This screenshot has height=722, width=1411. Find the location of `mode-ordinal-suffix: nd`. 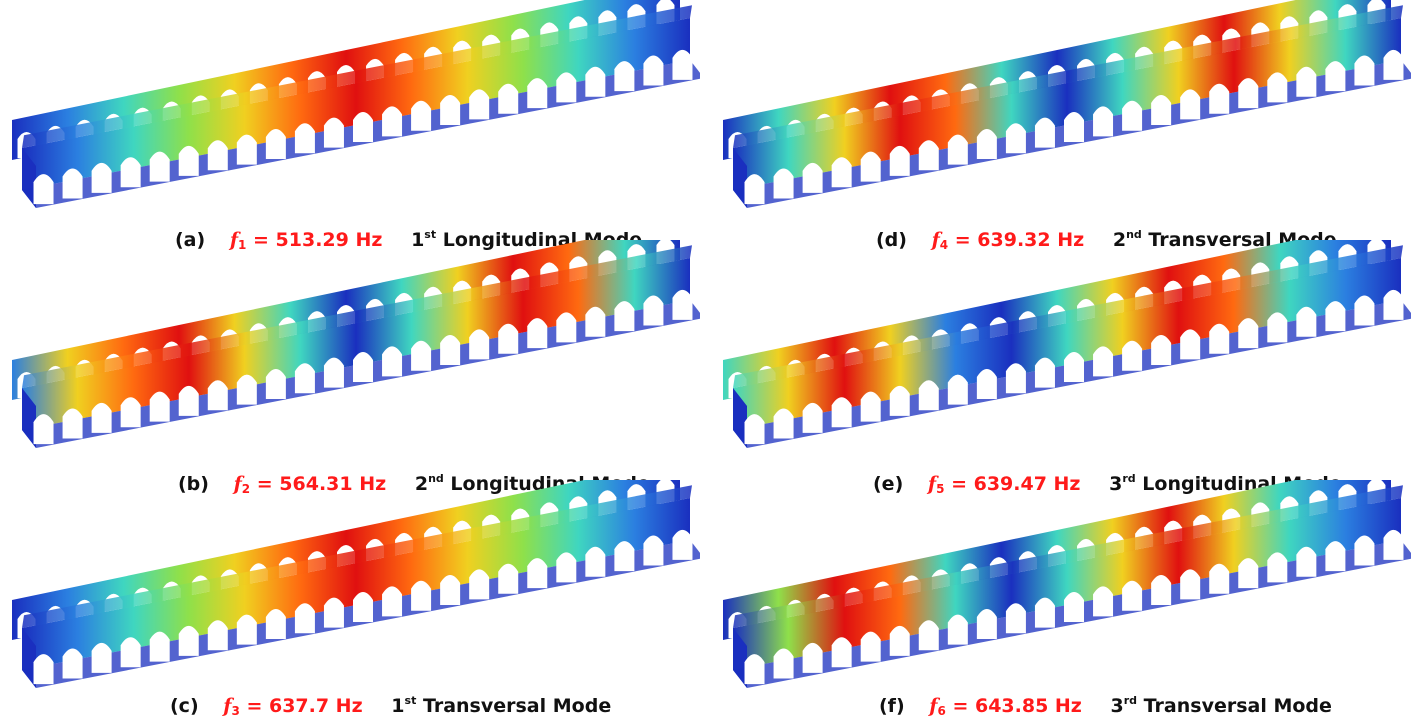

mode-ordinal-suffix: nd is located at coordinates (1134, 234).